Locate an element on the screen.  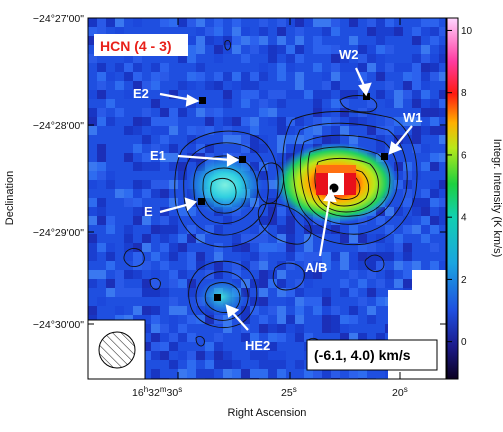
y-tick-label: −24°30'00" is located at coordinates (58, 325).